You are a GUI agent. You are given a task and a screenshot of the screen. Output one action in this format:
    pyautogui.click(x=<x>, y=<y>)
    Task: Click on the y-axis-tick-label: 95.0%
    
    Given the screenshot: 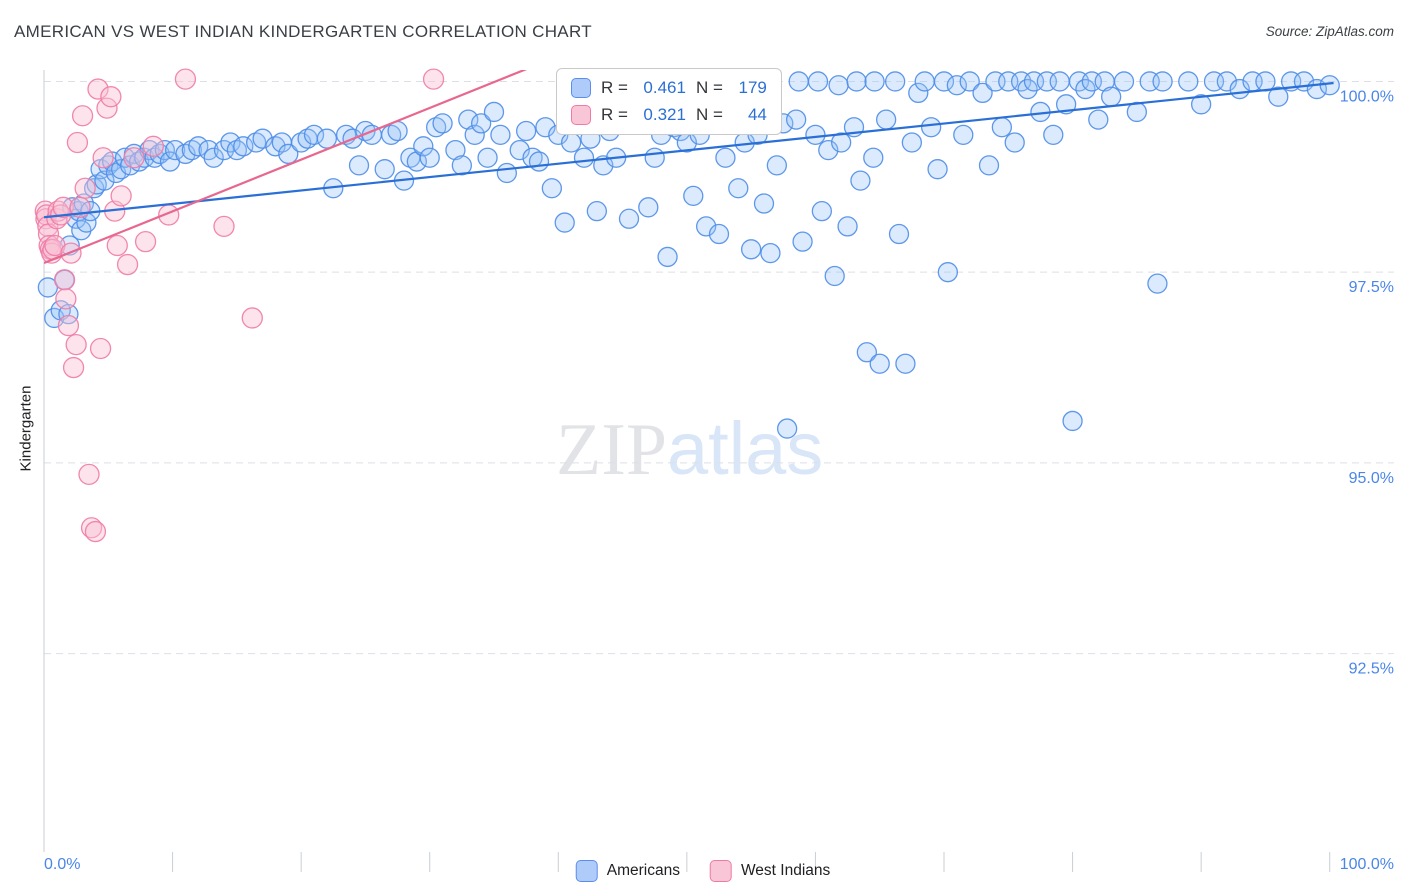 What is the action you would take?
    pyautogui.click(x=1371, y=478)
    